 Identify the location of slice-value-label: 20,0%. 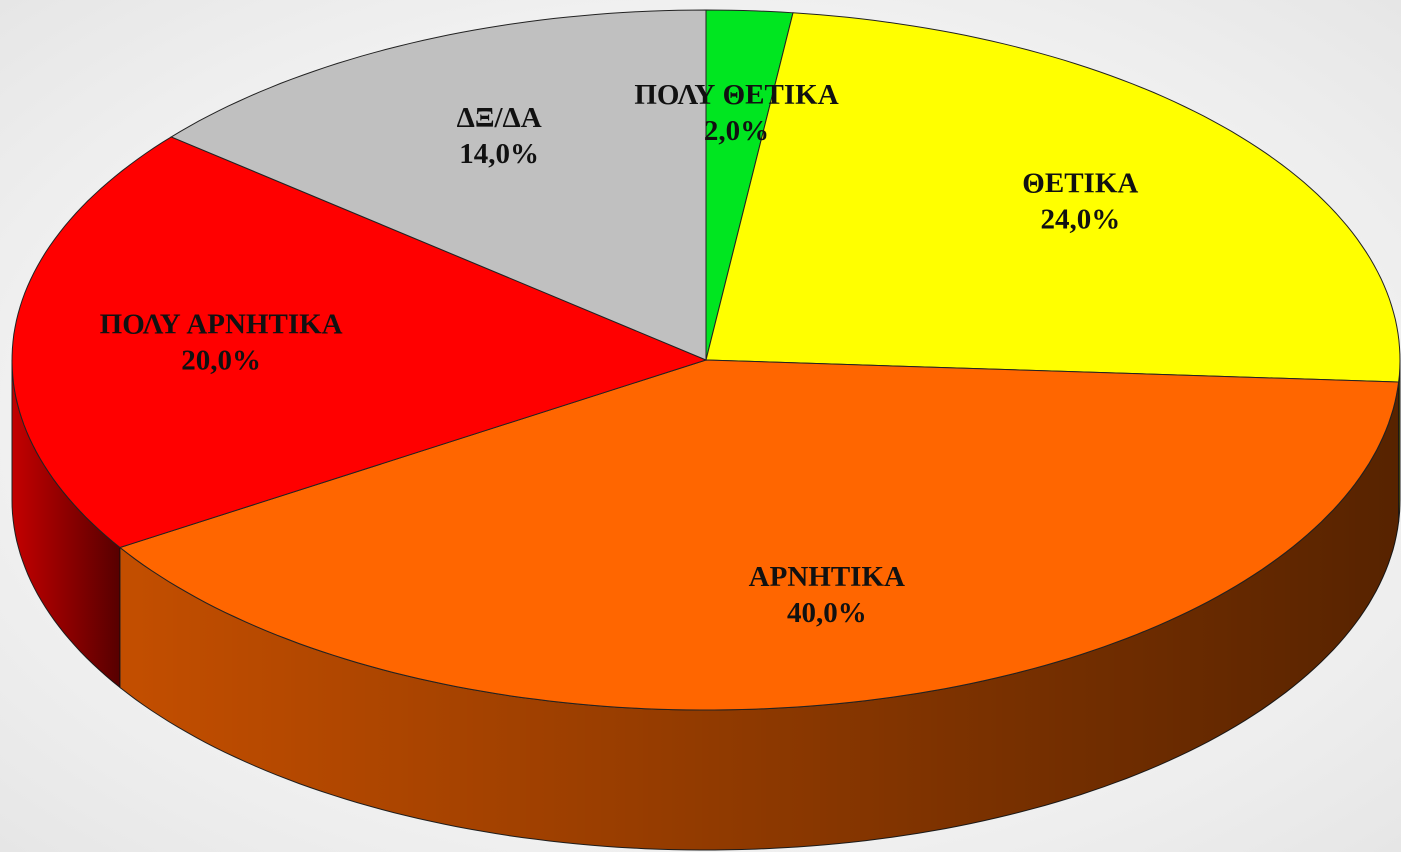
(221, 360).